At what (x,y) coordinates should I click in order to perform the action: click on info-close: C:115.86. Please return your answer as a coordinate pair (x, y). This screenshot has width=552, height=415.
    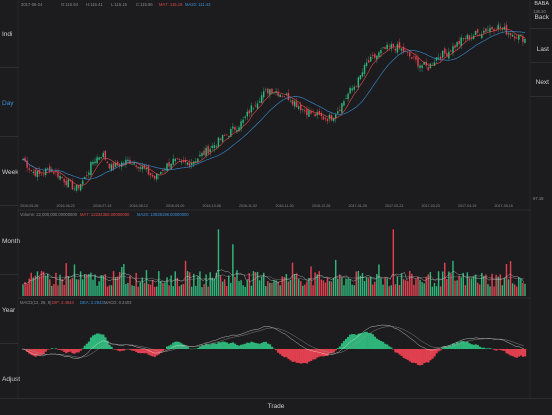
    Looking at the image, I should click on (144, 4).